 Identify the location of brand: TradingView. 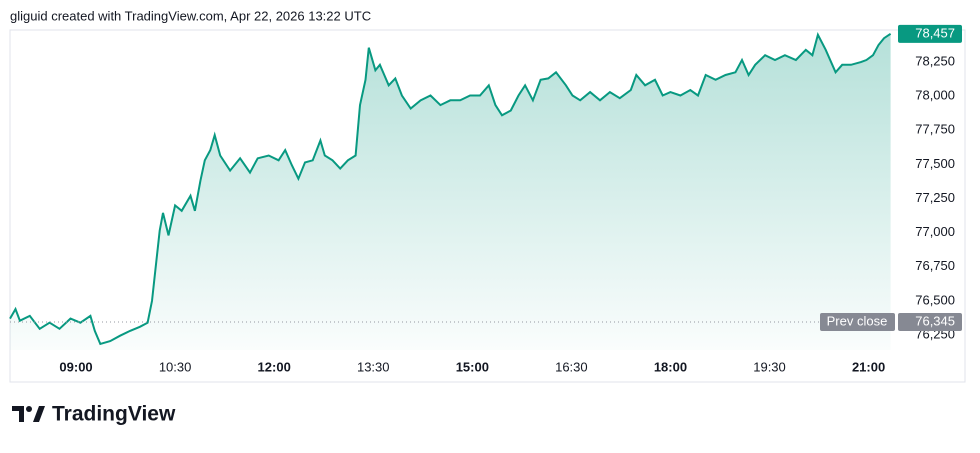
(114, 414).